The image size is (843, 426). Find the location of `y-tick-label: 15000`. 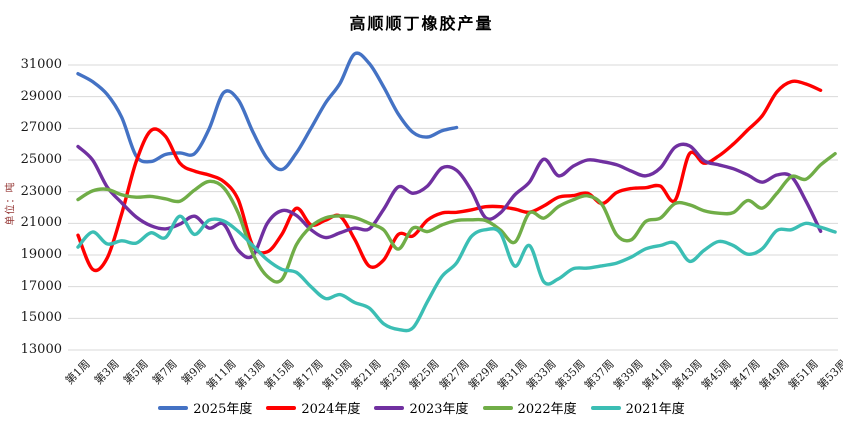

y-tick-label: 15000 is located at coordinates (41, 318).